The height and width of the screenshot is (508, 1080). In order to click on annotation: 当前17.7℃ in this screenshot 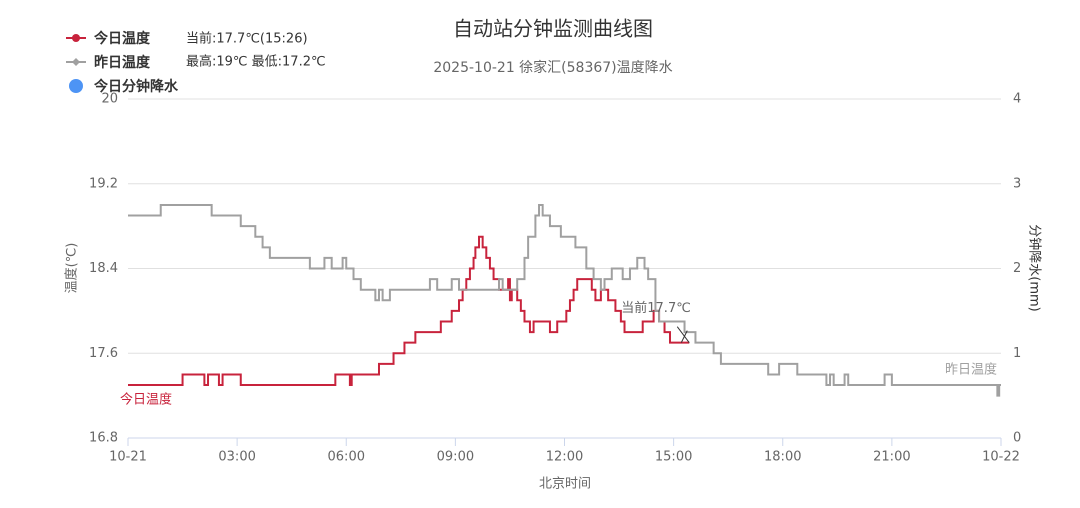, I will do `click(656, 308)`.